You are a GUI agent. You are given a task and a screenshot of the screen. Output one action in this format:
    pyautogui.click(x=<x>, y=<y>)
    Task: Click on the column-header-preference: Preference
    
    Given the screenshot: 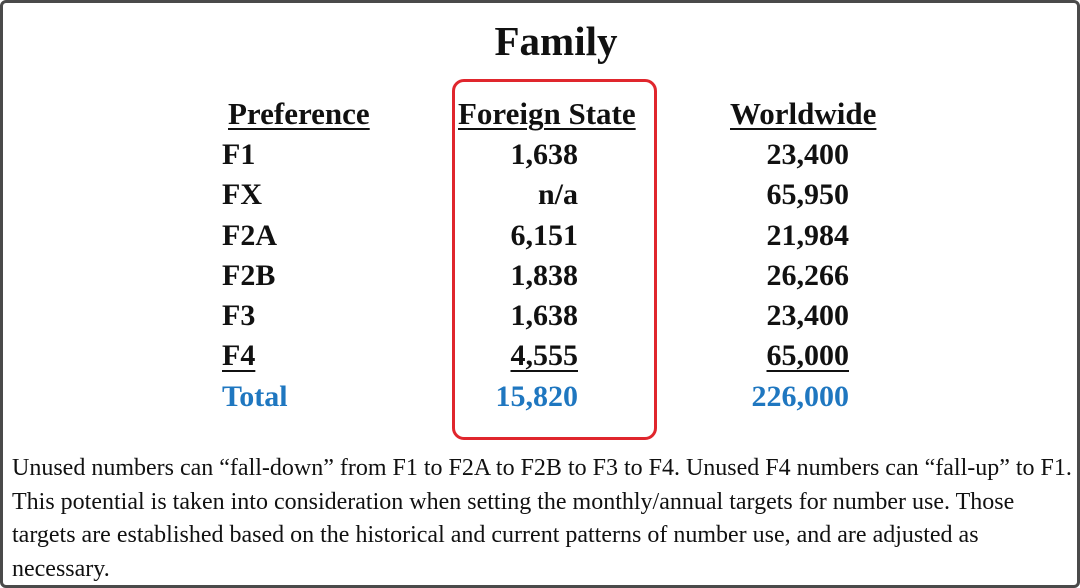 What is the action you would take?
    pyautogui.click(x=299, y=113)
    